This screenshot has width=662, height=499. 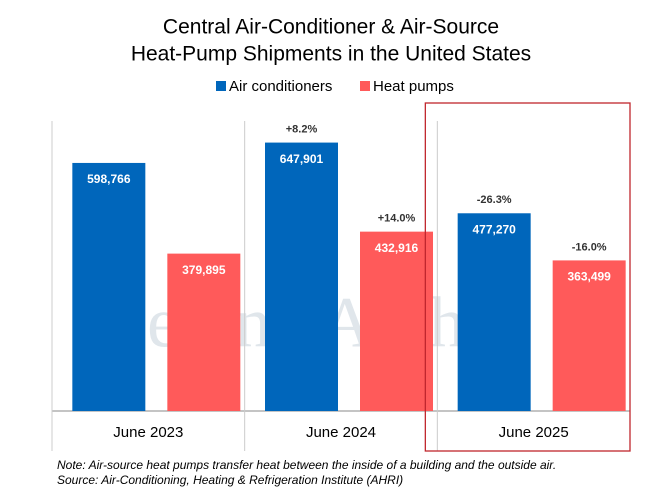 What do you see at coordinates (341, 432) in the screenshot?
I see `x-tick-label: June 2024` at bounding box center [341, 432].